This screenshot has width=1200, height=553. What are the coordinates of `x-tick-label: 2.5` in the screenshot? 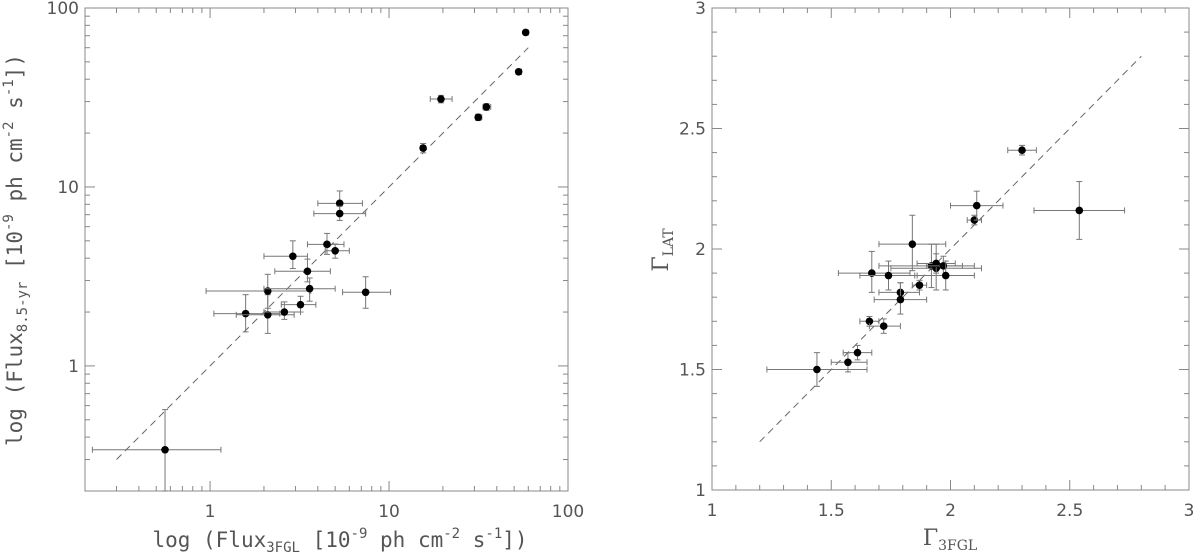 It's located at (1069, 511).